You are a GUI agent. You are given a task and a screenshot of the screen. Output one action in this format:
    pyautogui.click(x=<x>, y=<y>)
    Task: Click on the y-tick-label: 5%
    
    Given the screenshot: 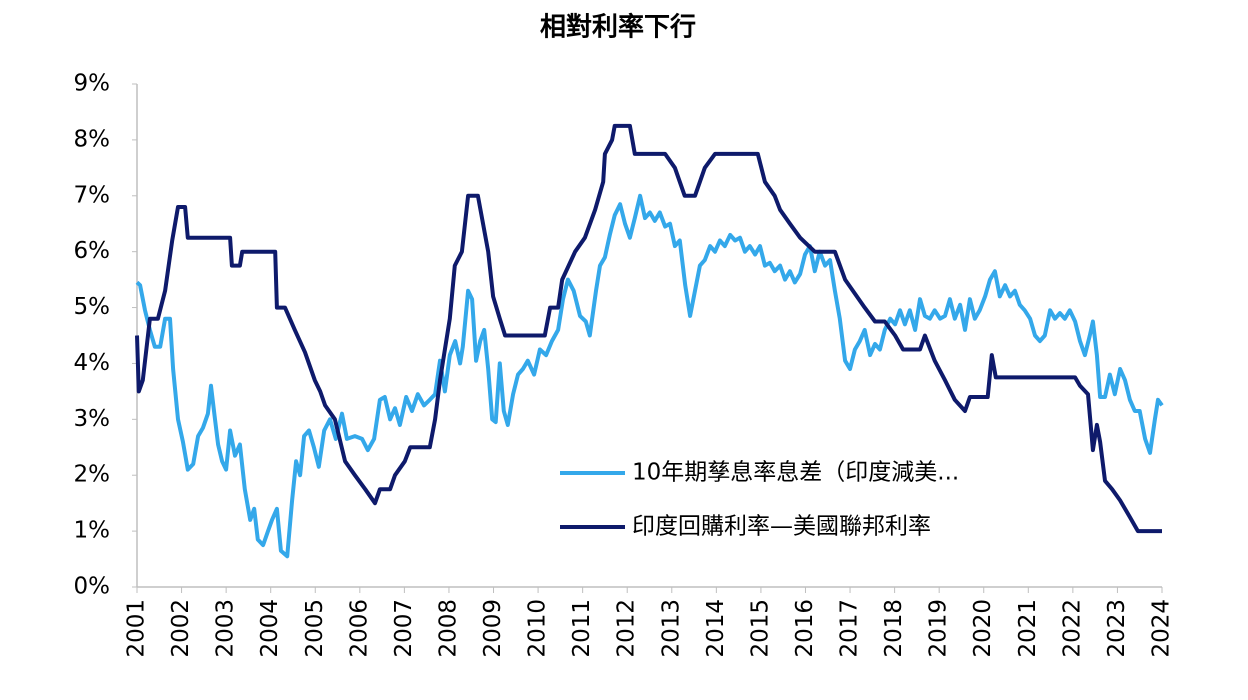 What is the action you would take?
    pyautogui.click(x=92, y=307)
    